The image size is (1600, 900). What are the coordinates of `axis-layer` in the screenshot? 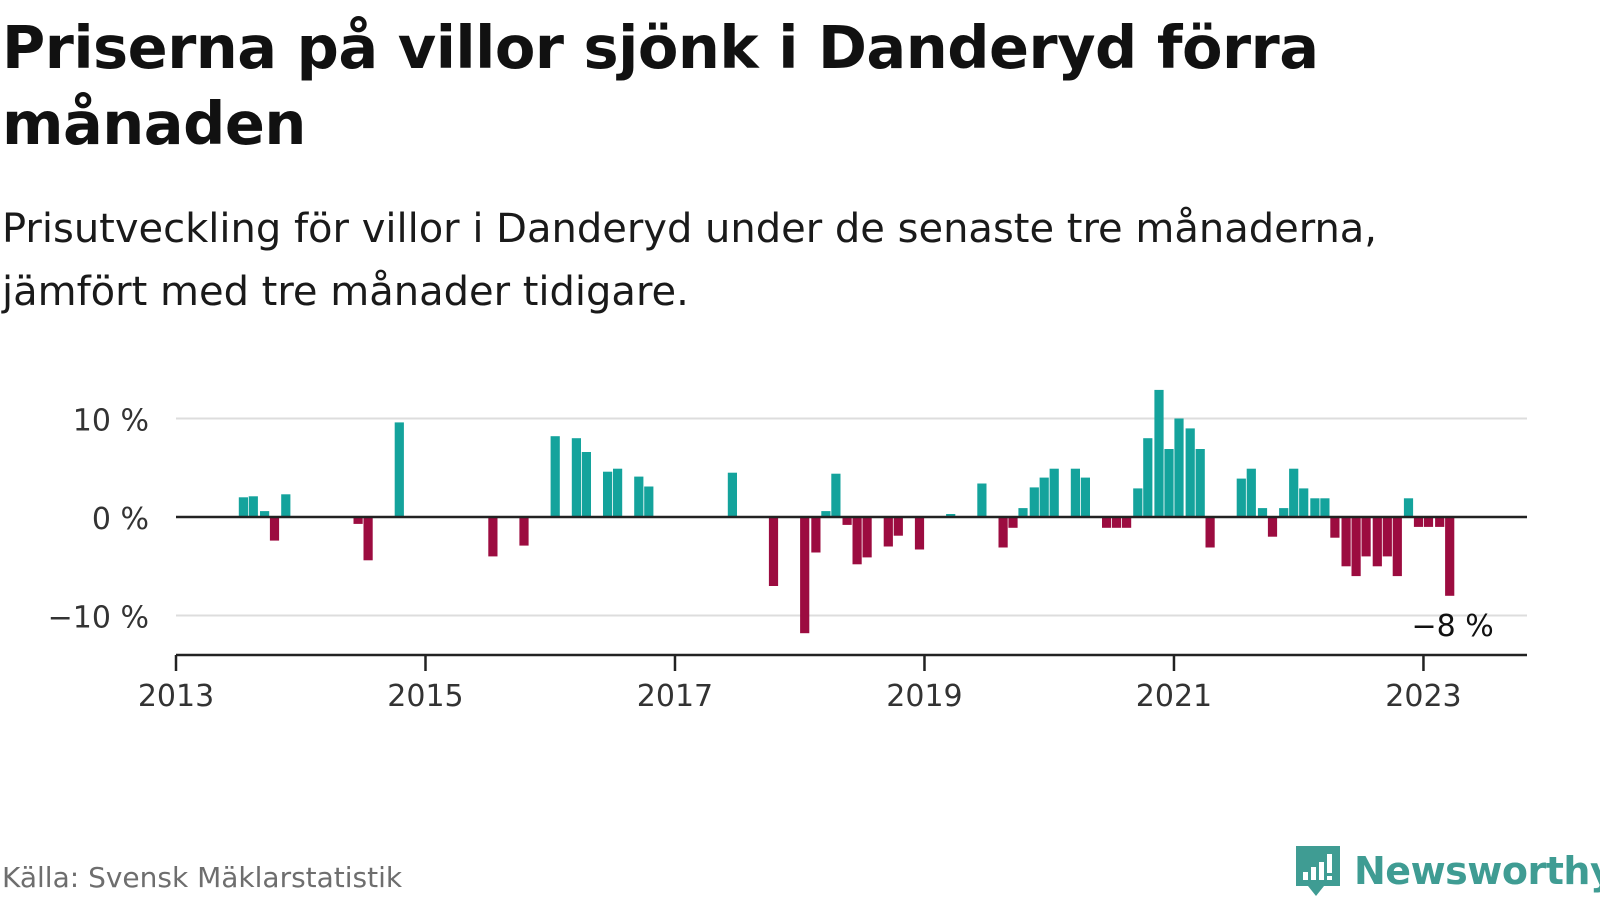 It's located at (850, 593).